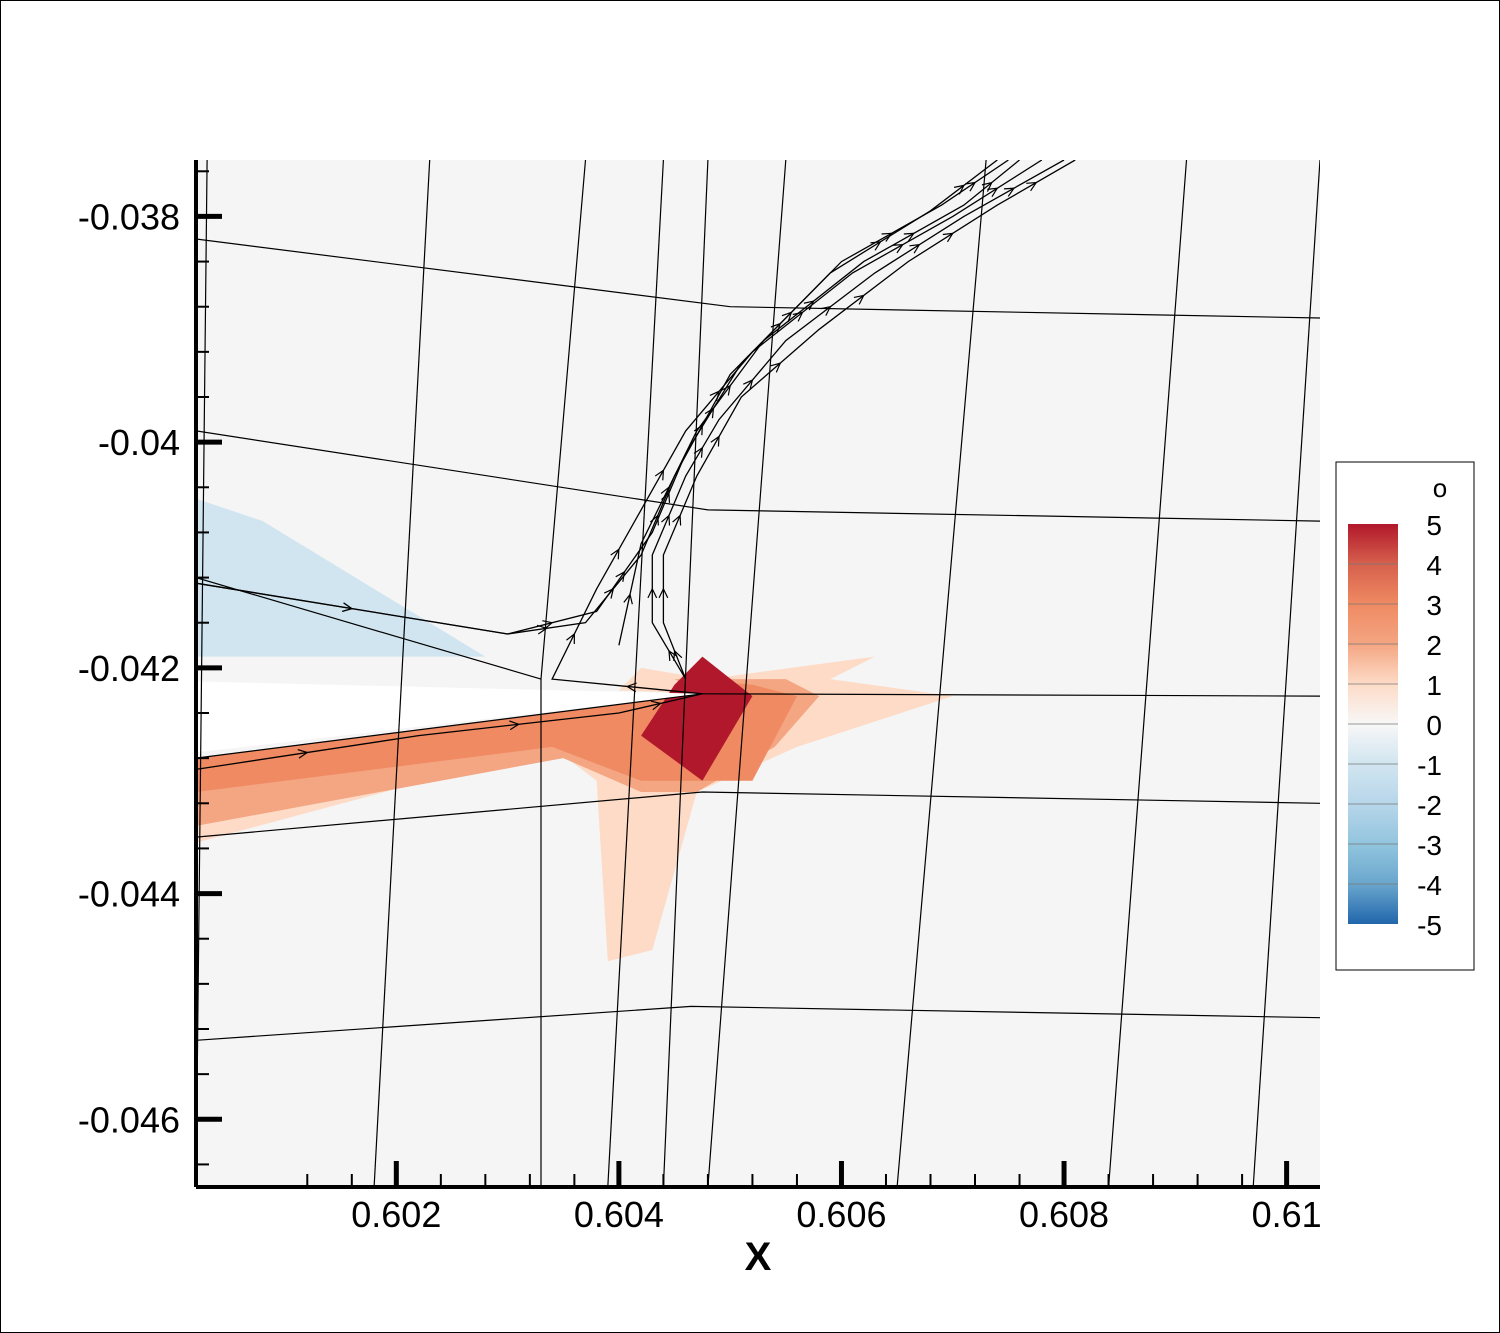  I want to click on airfoil-body, so click(449, 717).